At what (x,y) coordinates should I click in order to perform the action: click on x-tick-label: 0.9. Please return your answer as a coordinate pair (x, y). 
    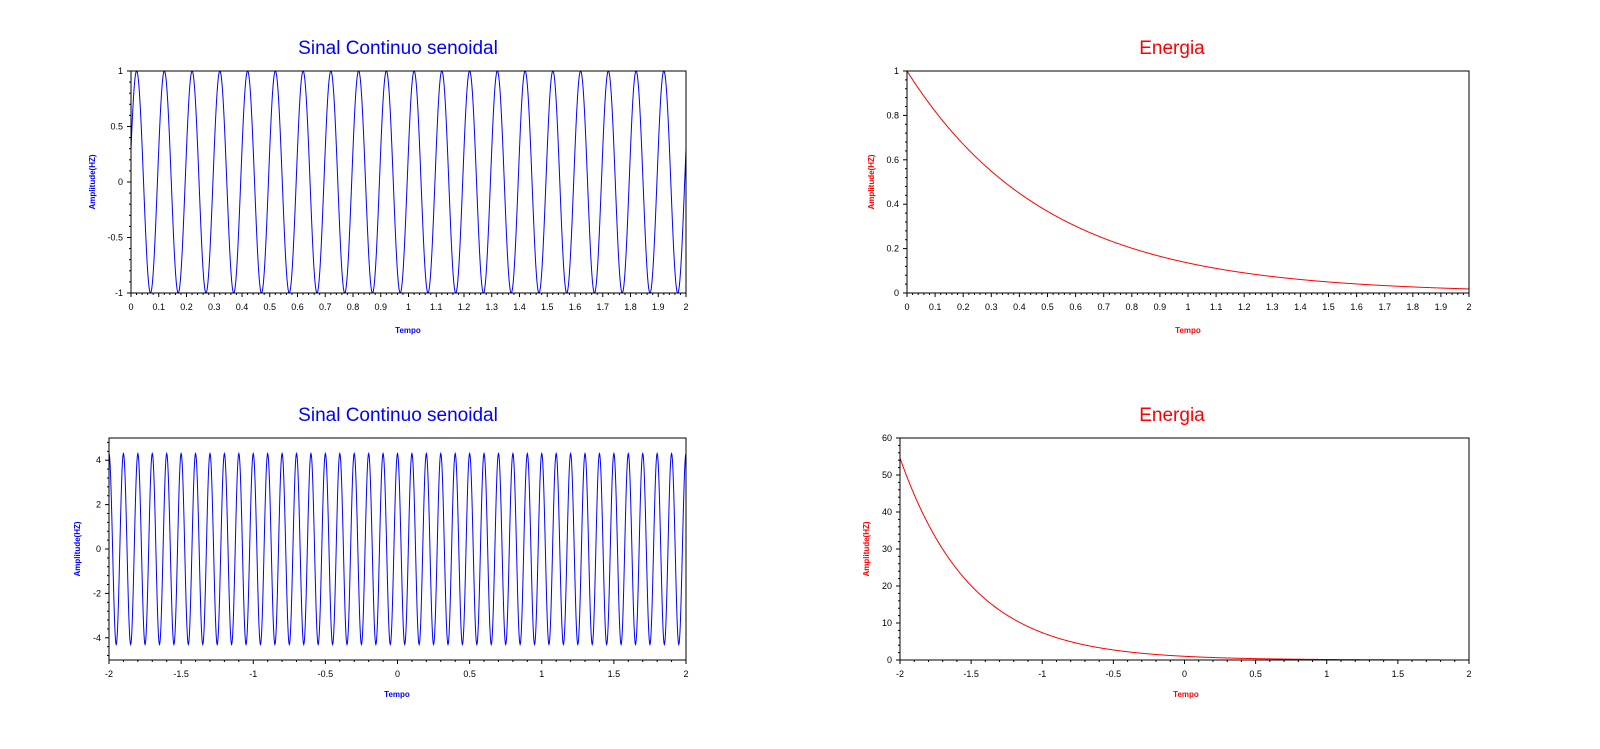
    Looking at the image, I should click on (380, 307).